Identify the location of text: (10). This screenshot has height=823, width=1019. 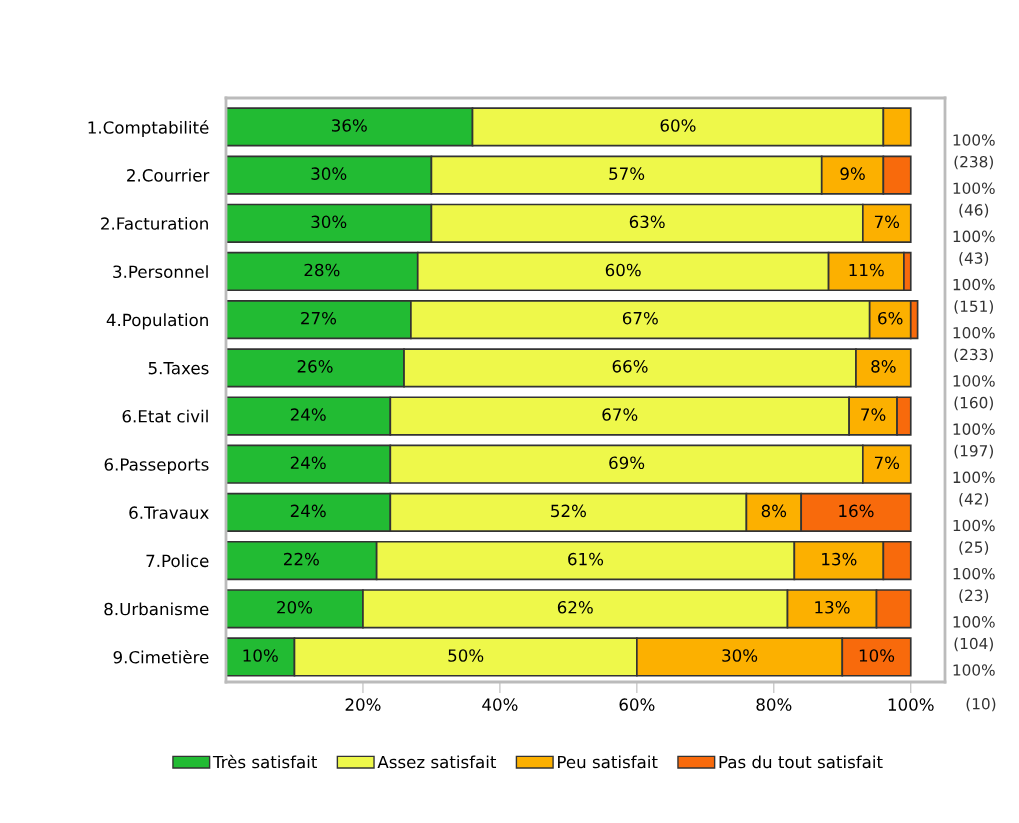
(981, 704).